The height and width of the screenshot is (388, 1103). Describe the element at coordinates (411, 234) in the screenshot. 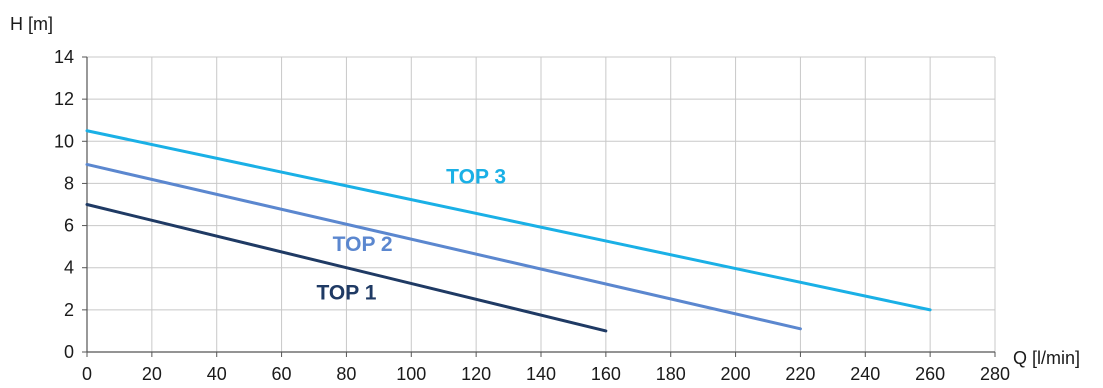

I see `series-labels: TOP 1 TOP 2 TOP 3` at that location.